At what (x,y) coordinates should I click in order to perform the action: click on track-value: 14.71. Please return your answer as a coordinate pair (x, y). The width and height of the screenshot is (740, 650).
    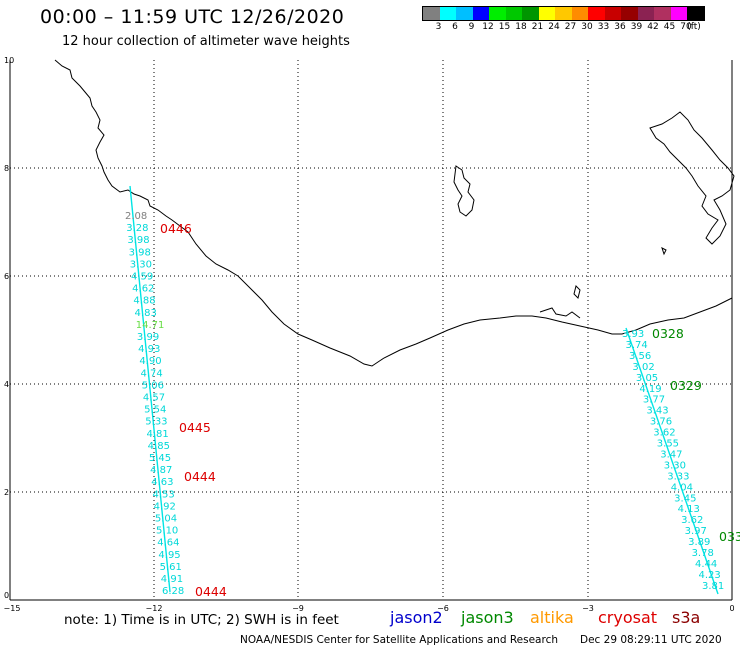
    Looking at the image, I should click on (150, 325).